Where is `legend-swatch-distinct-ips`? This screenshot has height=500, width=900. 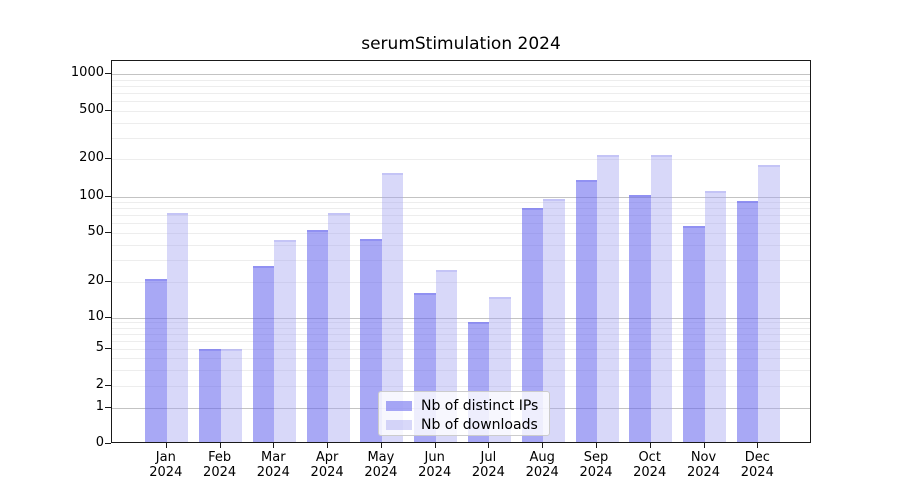 legend-swatch-distinct-ips is located at coordinates (399, 405).